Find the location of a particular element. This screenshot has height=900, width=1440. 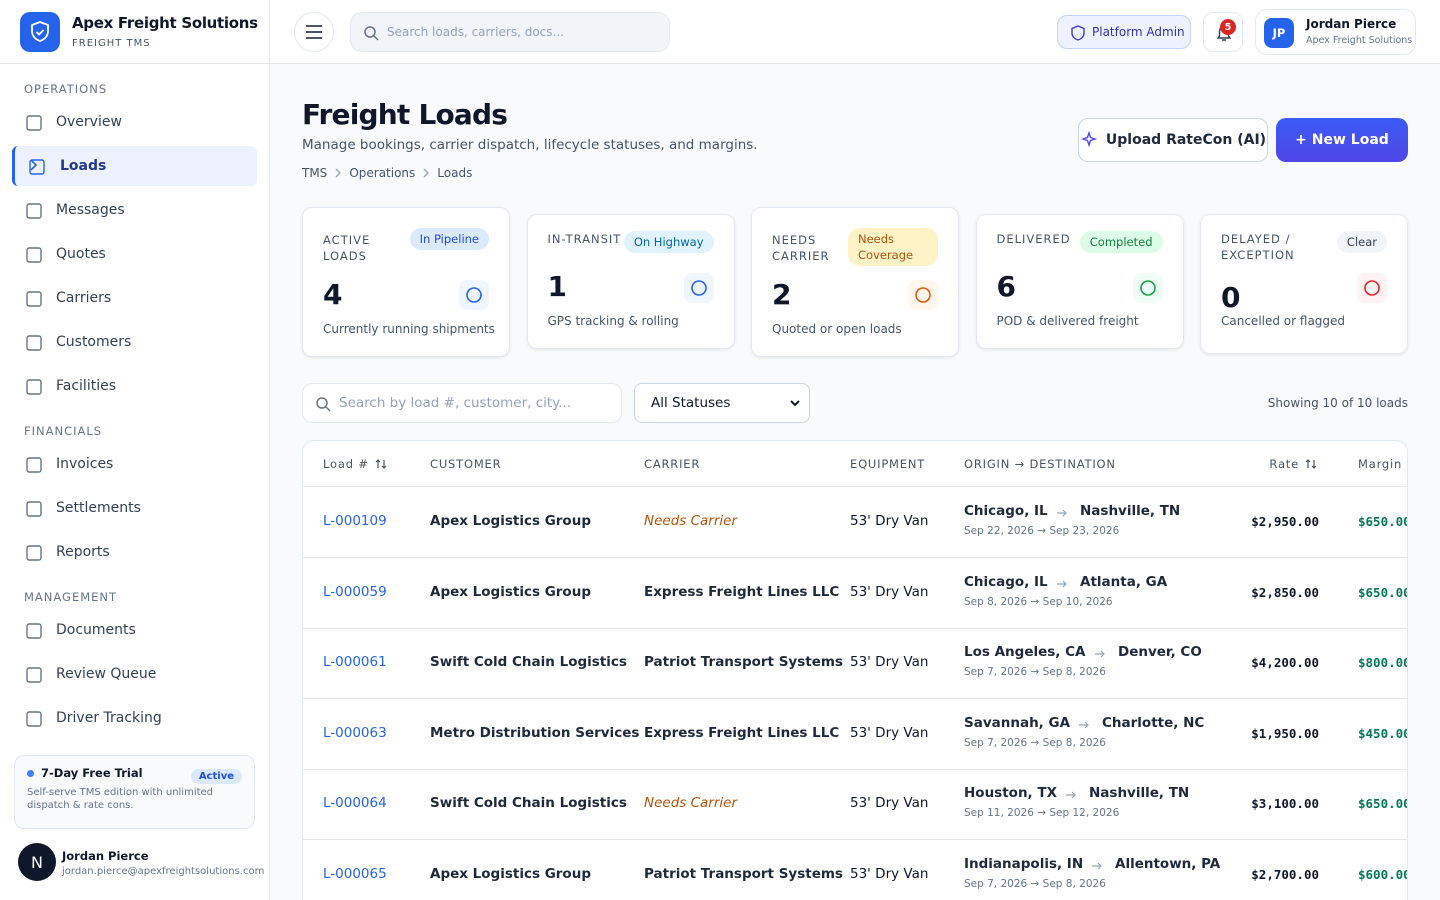

breadcrumbs: TMS Operations Loads is located at coordinates (387, 173).